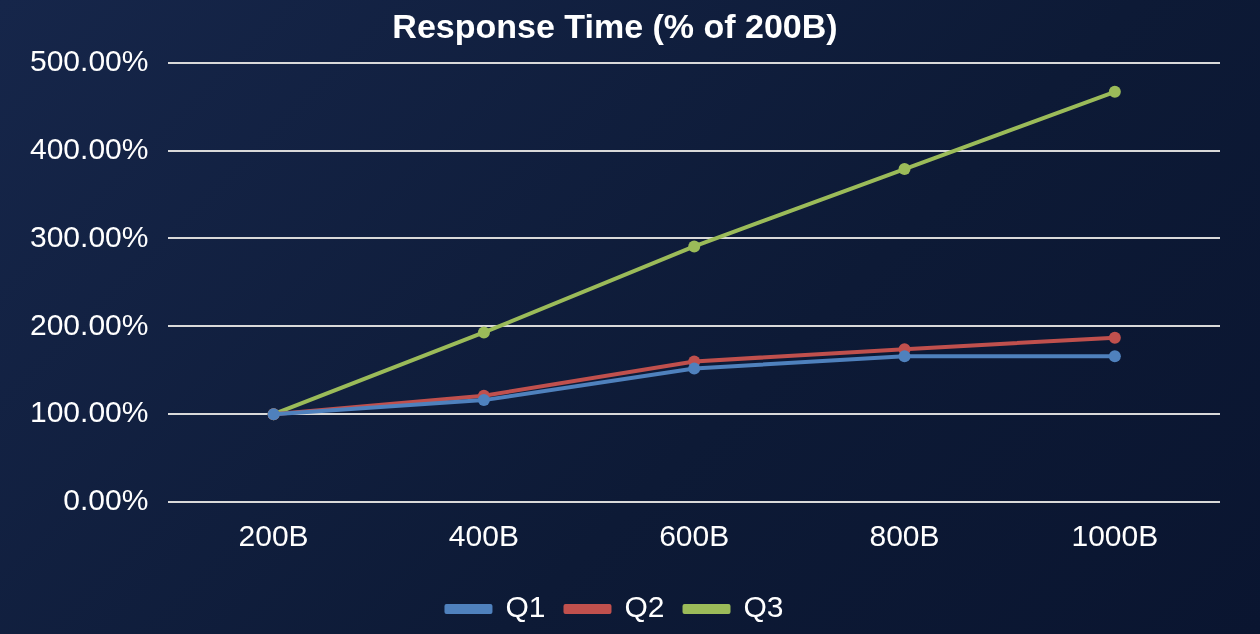 Image resolution: width=1260 pixels, height=634 pixels. Describe the element at coordinates (763, 607) in the screenshot. I see `legend-label: Q3` at that location.